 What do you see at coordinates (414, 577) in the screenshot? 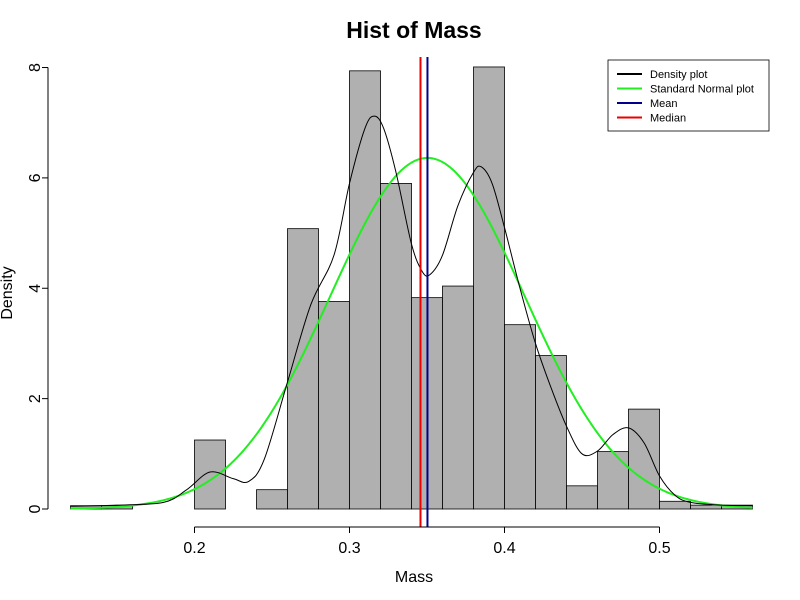
I see `x-axis-label: Mass` at bounding box center [414, 577].